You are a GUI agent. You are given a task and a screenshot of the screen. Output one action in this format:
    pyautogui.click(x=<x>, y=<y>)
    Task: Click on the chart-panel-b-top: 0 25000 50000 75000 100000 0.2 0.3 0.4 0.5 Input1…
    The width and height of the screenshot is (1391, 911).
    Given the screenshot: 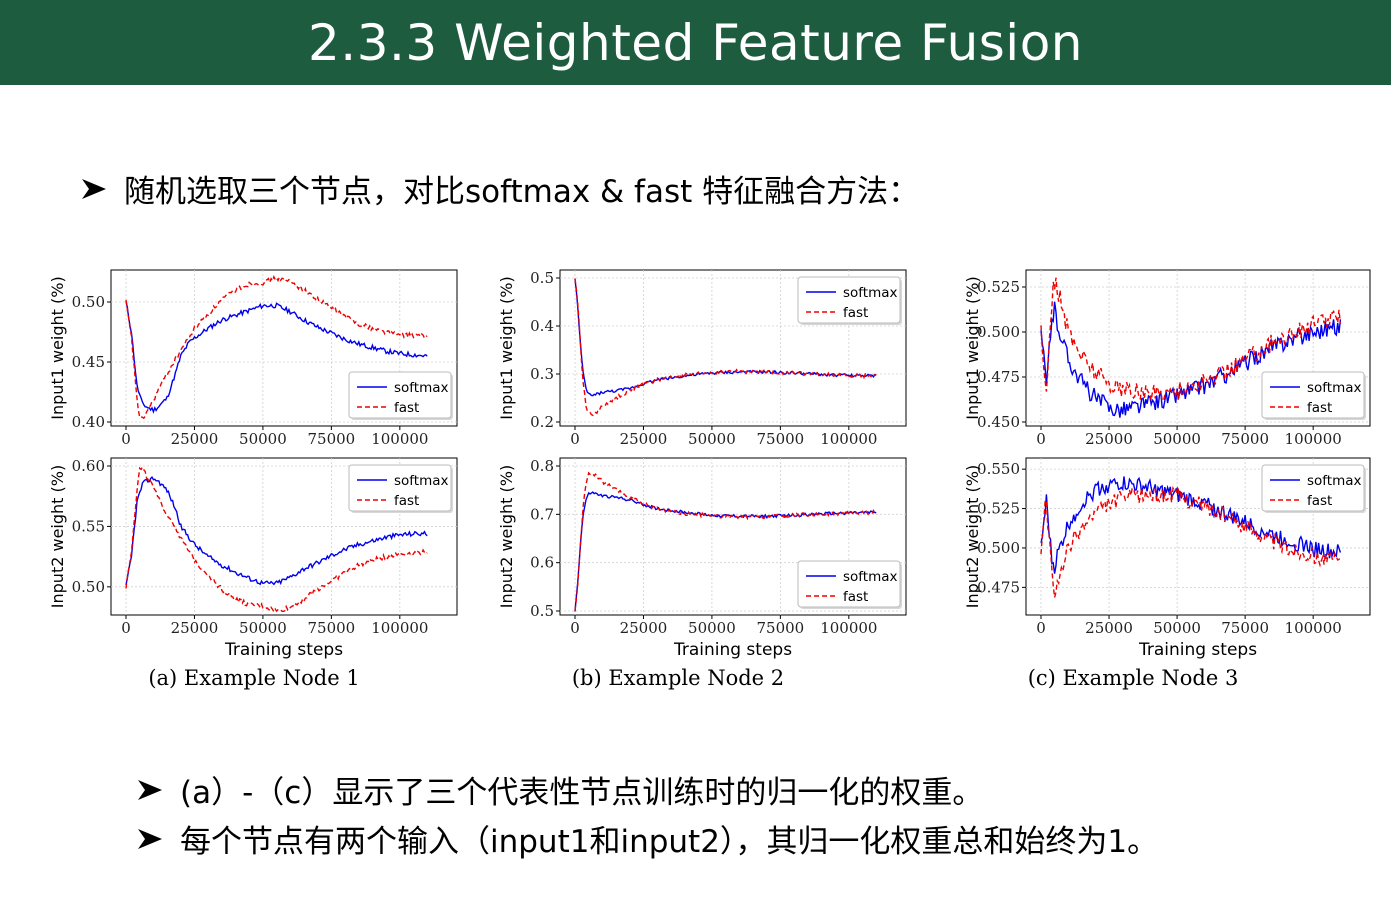 What is the action you would take?
    pyautogui.click(x=702, y=358)
    